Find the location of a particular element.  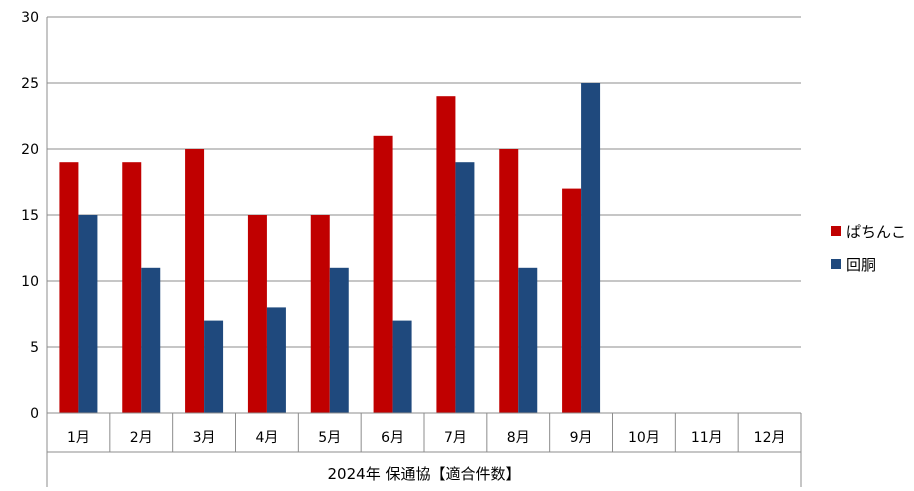

y-tick-label: 5 is located at coordinates (34, 348).